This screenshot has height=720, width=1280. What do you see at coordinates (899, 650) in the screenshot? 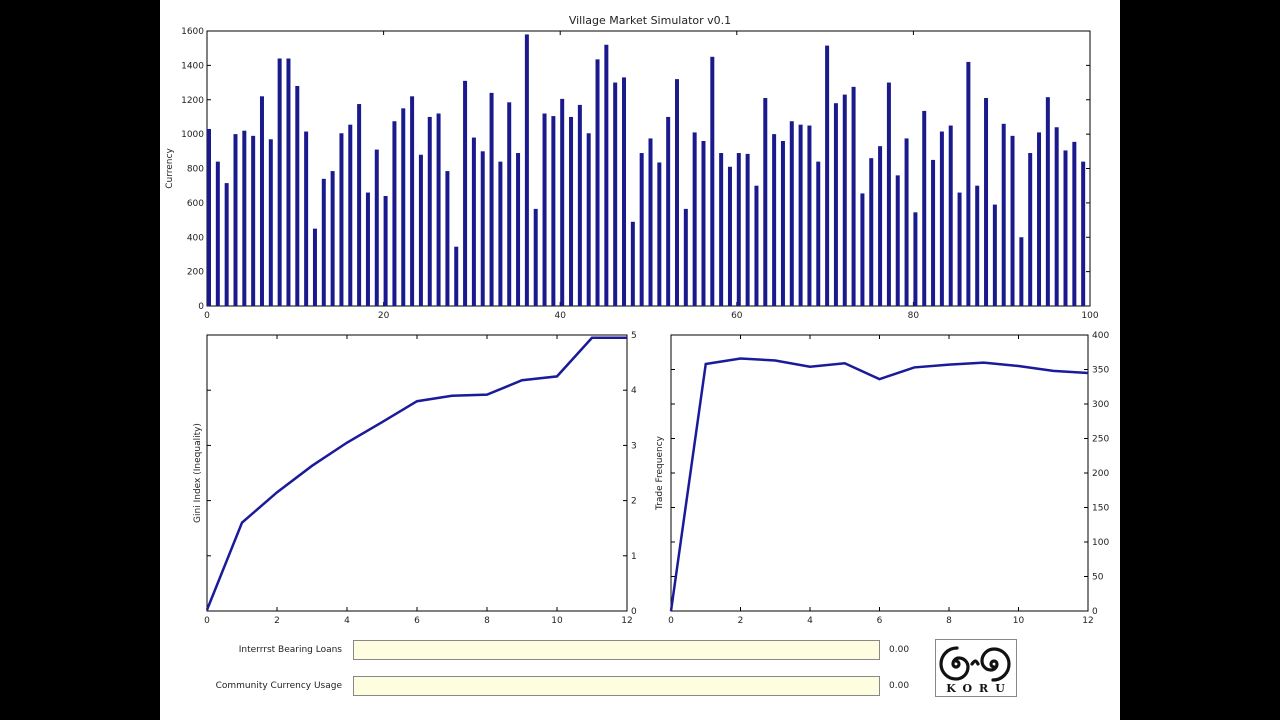
I see `interest-loans-value: 0.00` at bounding box center [899, 650].